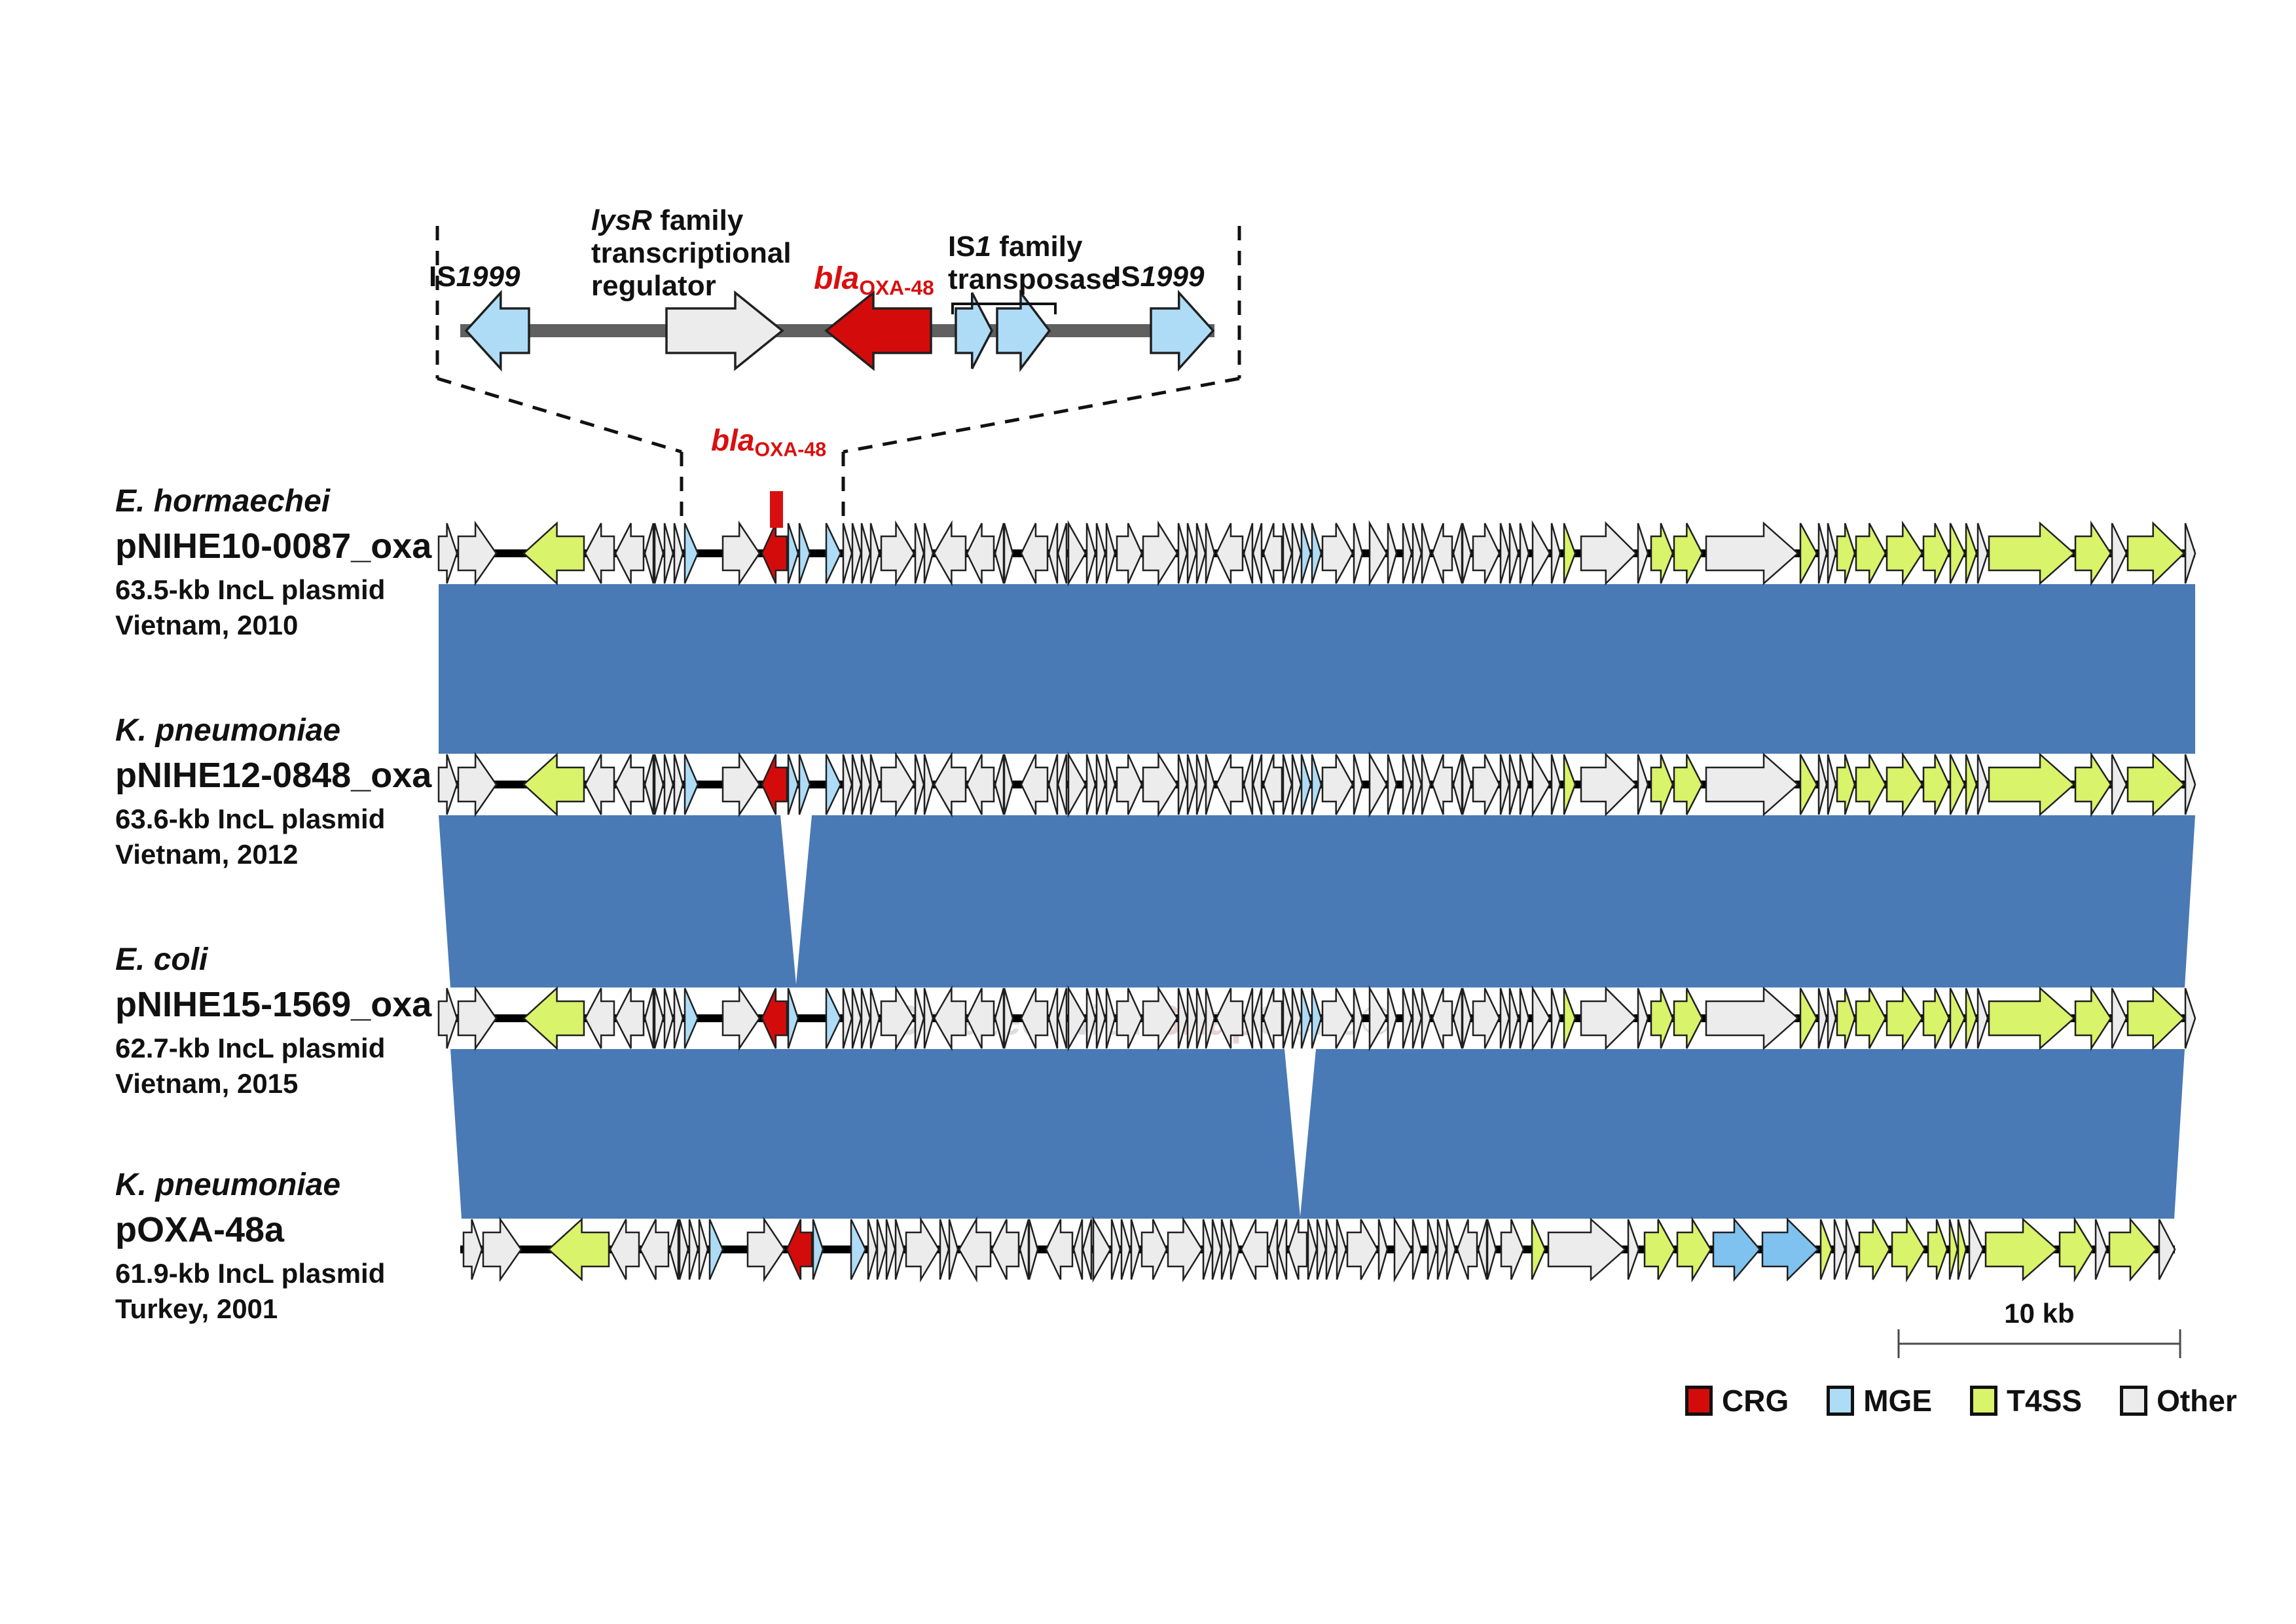  Describe the element at coordinates (559, 415) in the screenshot. I see `inset-guide-line` at that location.